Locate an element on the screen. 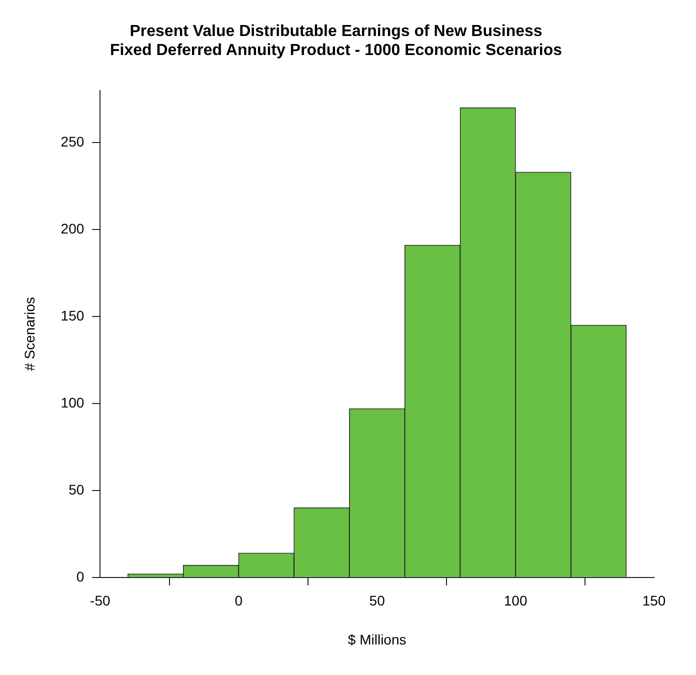  x-tick-label: -50 is located at coordinates (100, 600).